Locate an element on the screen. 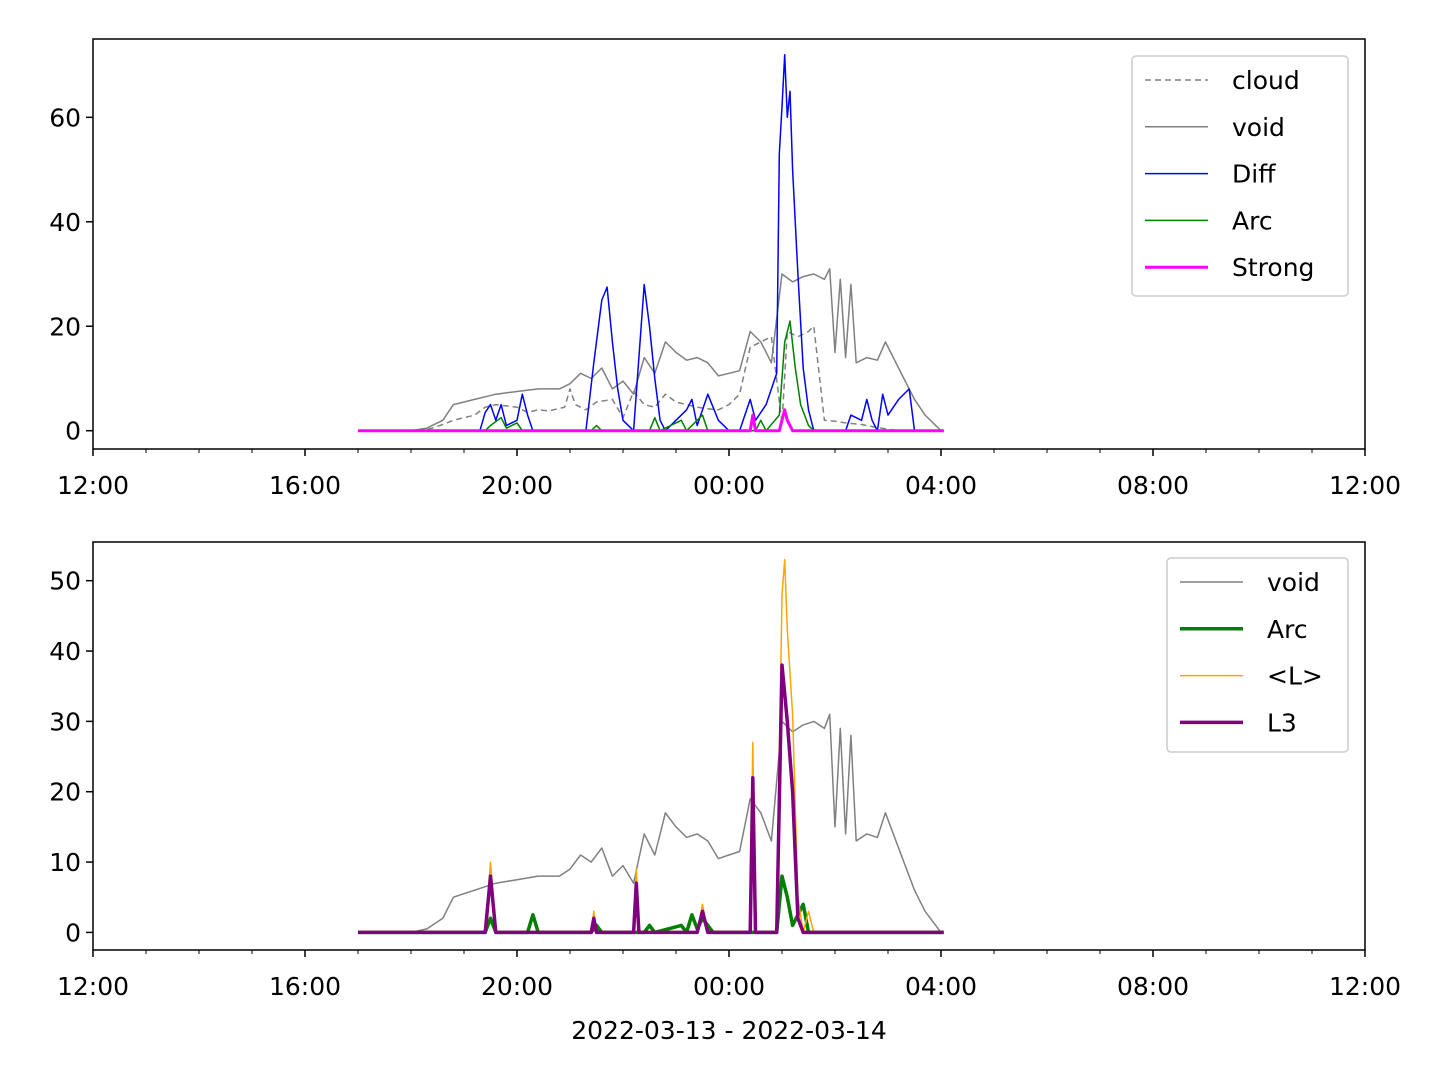 The height and width of the screenshot is (1080, 1440). bottom-series-lines is located at coordinates (651, 746).